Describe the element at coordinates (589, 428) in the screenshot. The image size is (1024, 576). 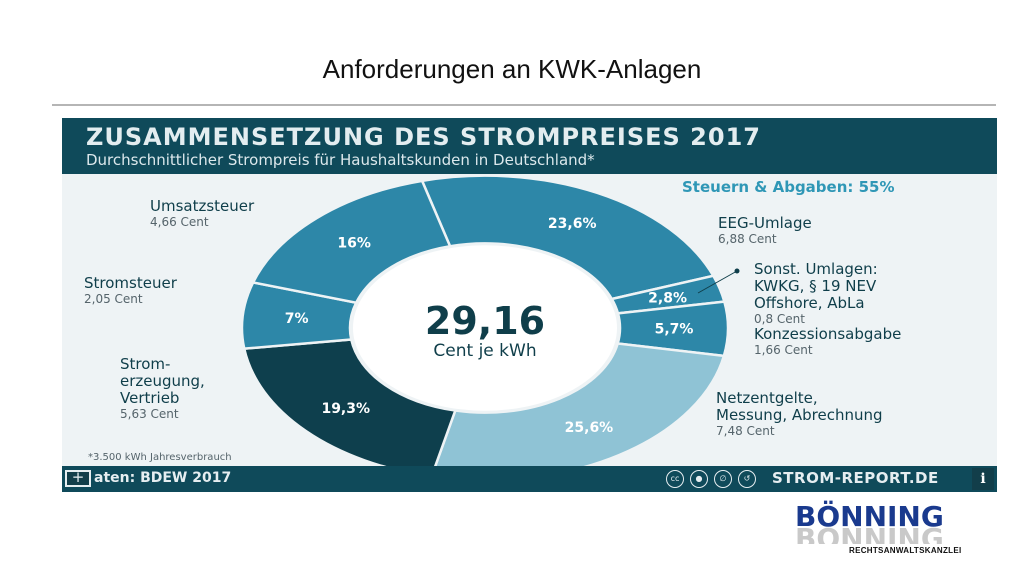
I see `slice-percent-label: 25,6%` at that location.